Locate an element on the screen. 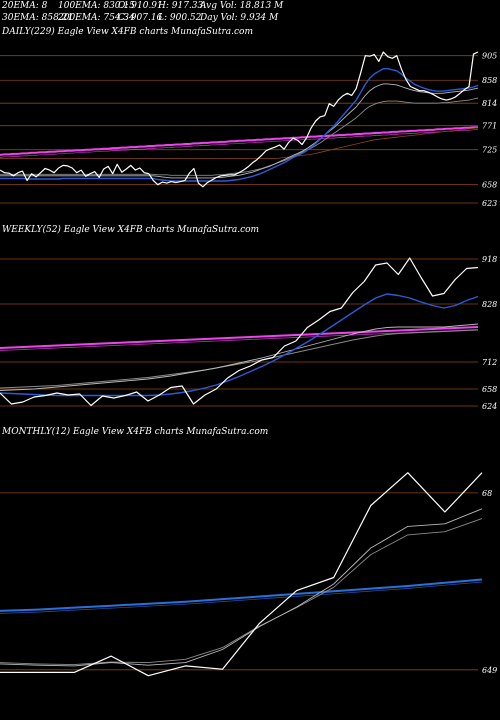 The height and width of the screenshot is (720, 500). weekly-level-label: 918 is located at coordinates (489, 259).